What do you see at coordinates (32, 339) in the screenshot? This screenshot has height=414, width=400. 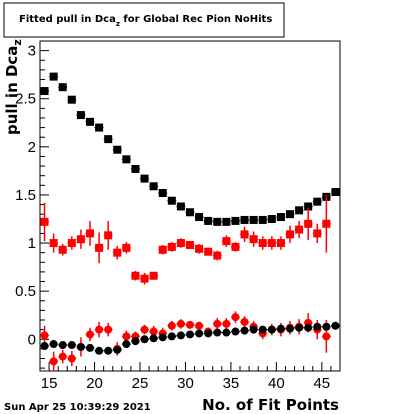 I see `y-tick-label: 0` at bounding box center [32, 339].